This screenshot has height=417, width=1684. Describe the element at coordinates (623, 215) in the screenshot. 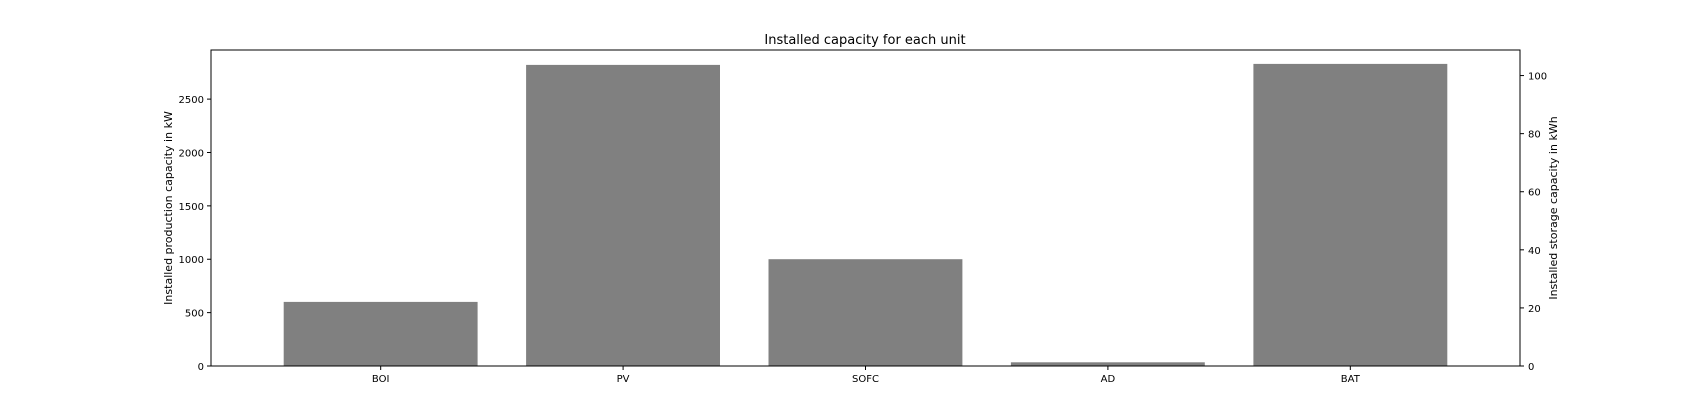

I see `bar-pv` at that location.